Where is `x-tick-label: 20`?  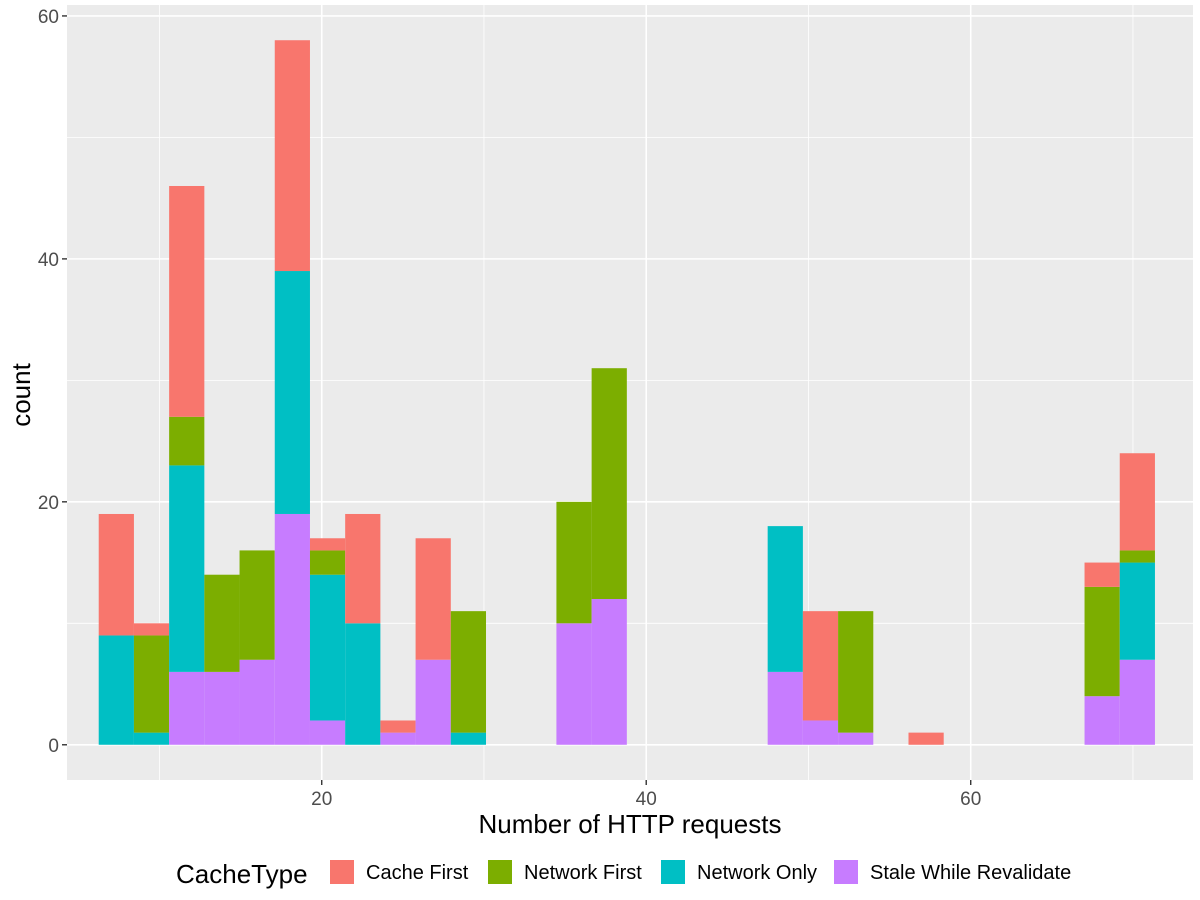
x-tick-label: 20 is located at coordinates (321, 799).